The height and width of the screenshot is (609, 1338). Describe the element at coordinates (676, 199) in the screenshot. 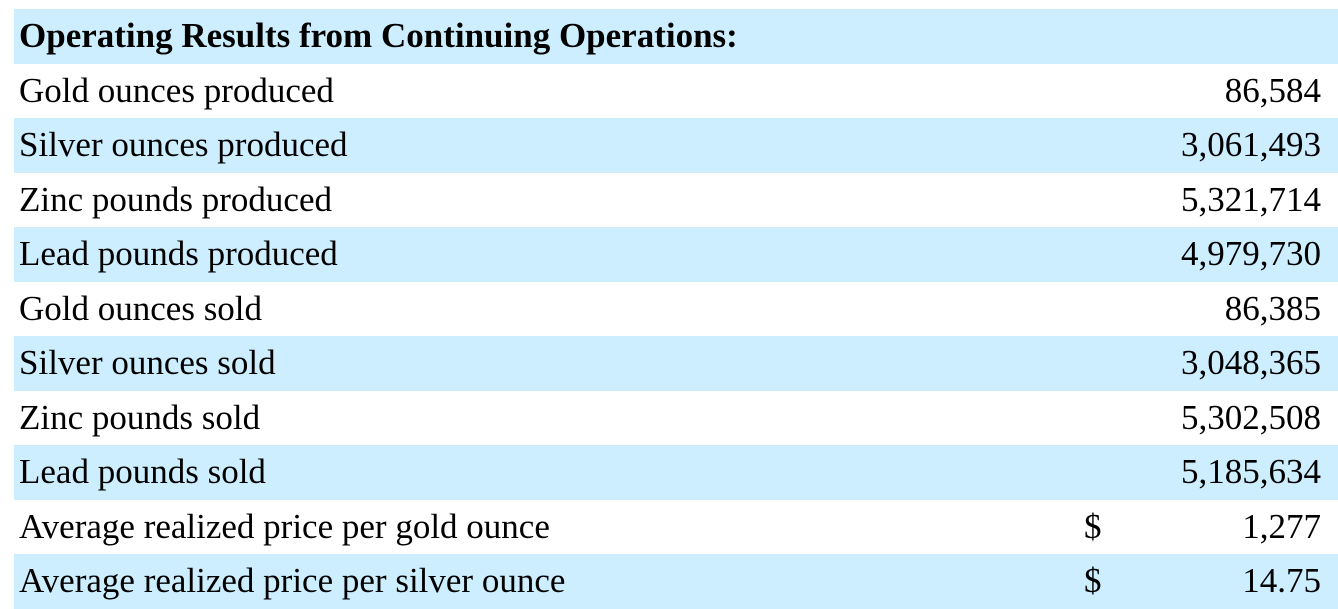

I see `table-row: Zinc pounds produced 5,321,714` at that location.